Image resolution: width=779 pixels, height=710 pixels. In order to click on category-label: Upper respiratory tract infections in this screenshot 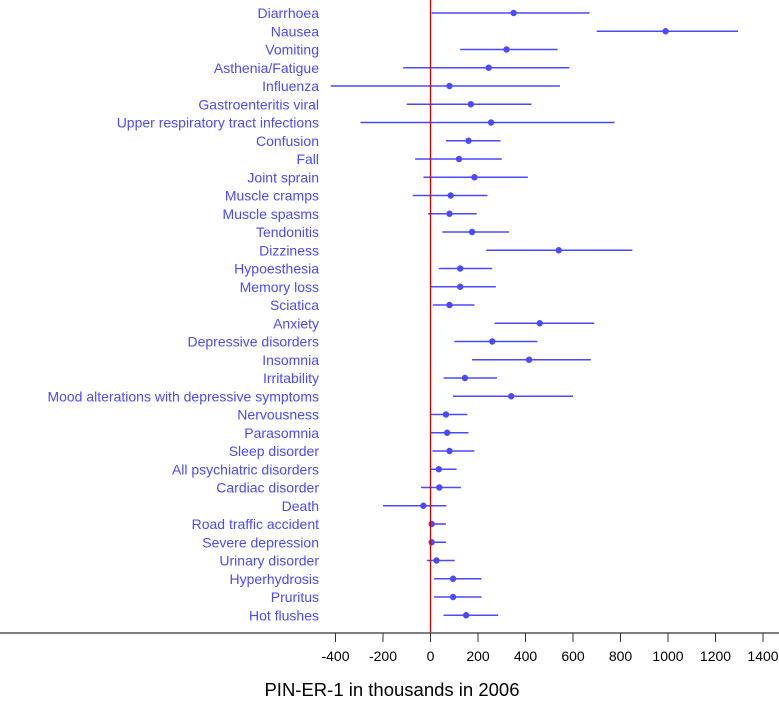, I will do `click(218, 123)`.